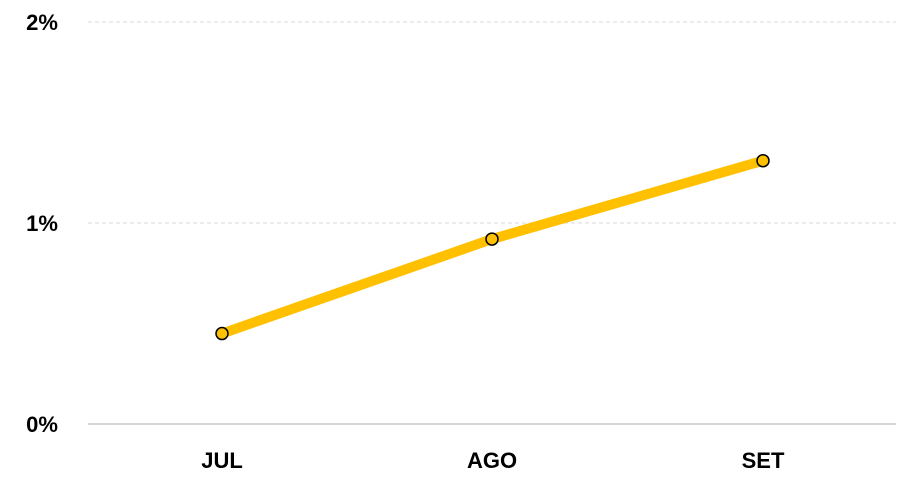 Image resolution: width=904 pixels, height=477 pixels. Describe the element at coordinates (42, 22) in the screenshot. I see `y-tick-label: 2%` at that location.